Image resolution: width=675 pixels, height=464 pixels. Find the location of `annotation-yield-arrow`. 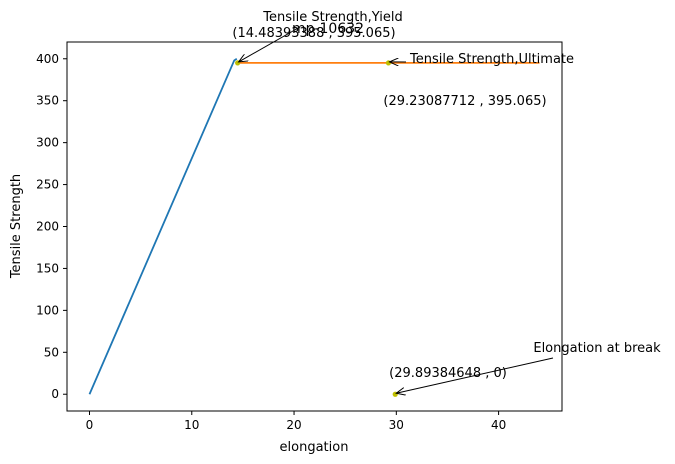

annotation-yield-arrow is located at coordinates (270, 44).